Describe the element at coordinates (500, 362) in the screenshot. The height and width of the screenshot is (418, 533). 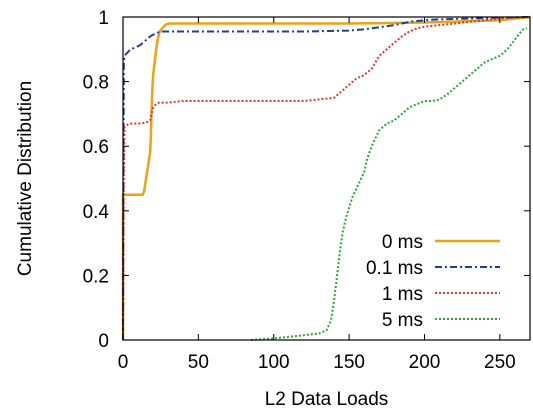
I see `x-tick-label-5: 250` at that location.